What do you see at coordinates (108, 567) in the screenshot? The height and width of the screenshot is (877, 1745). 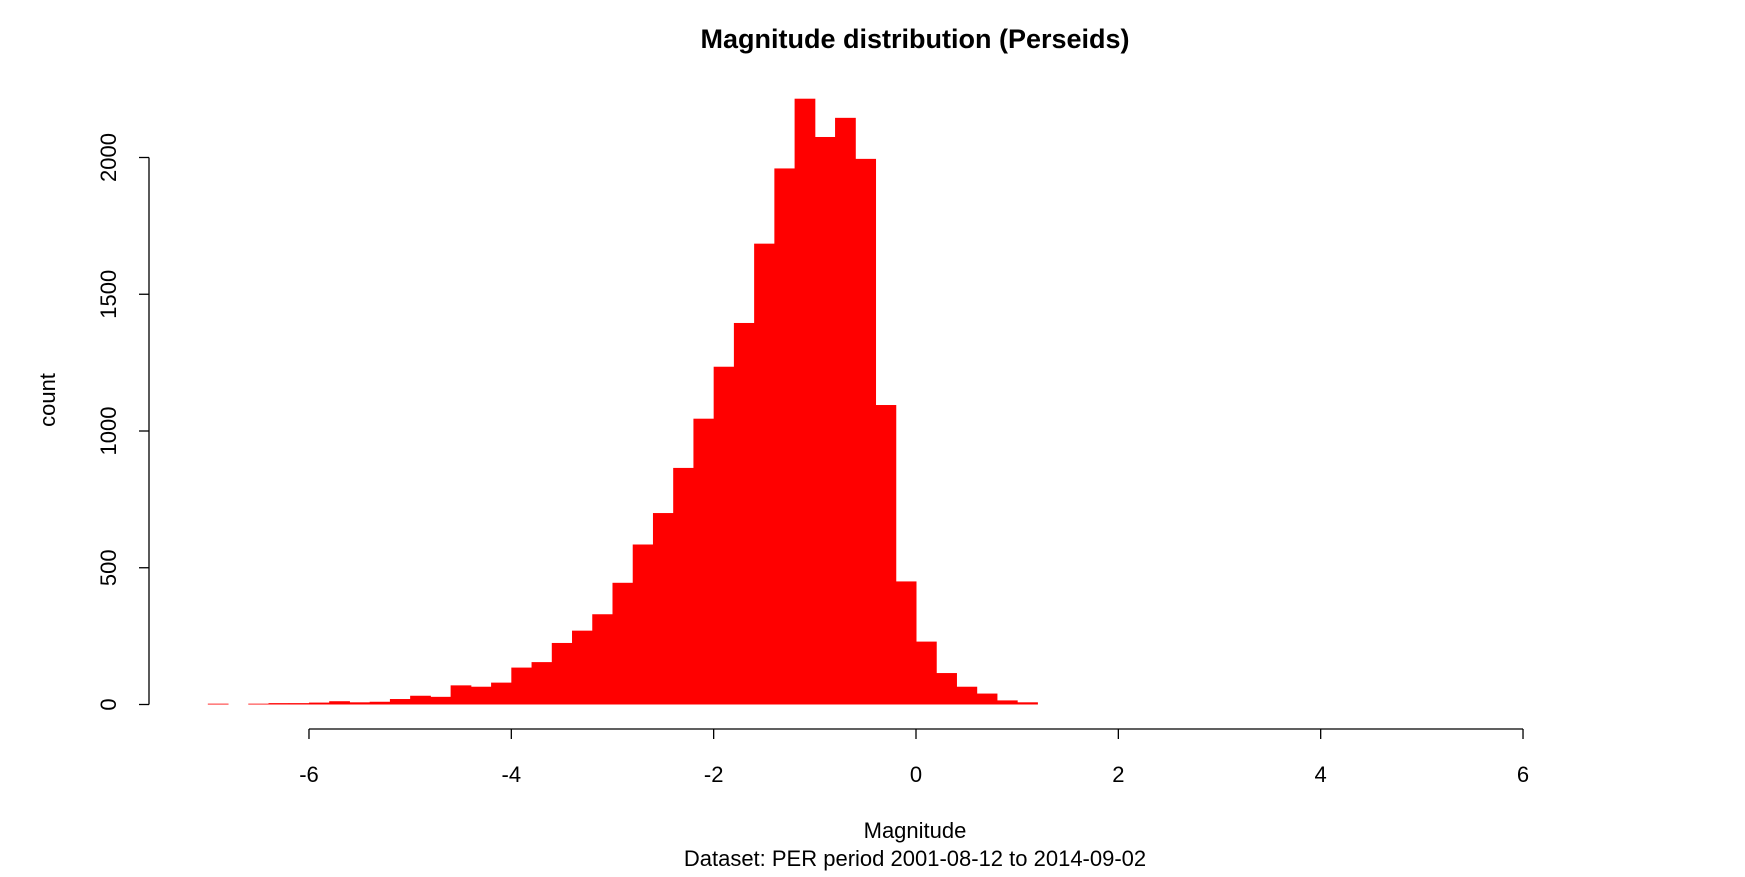 I see `y-tick-label: 500` at bounding box center [108, 567].